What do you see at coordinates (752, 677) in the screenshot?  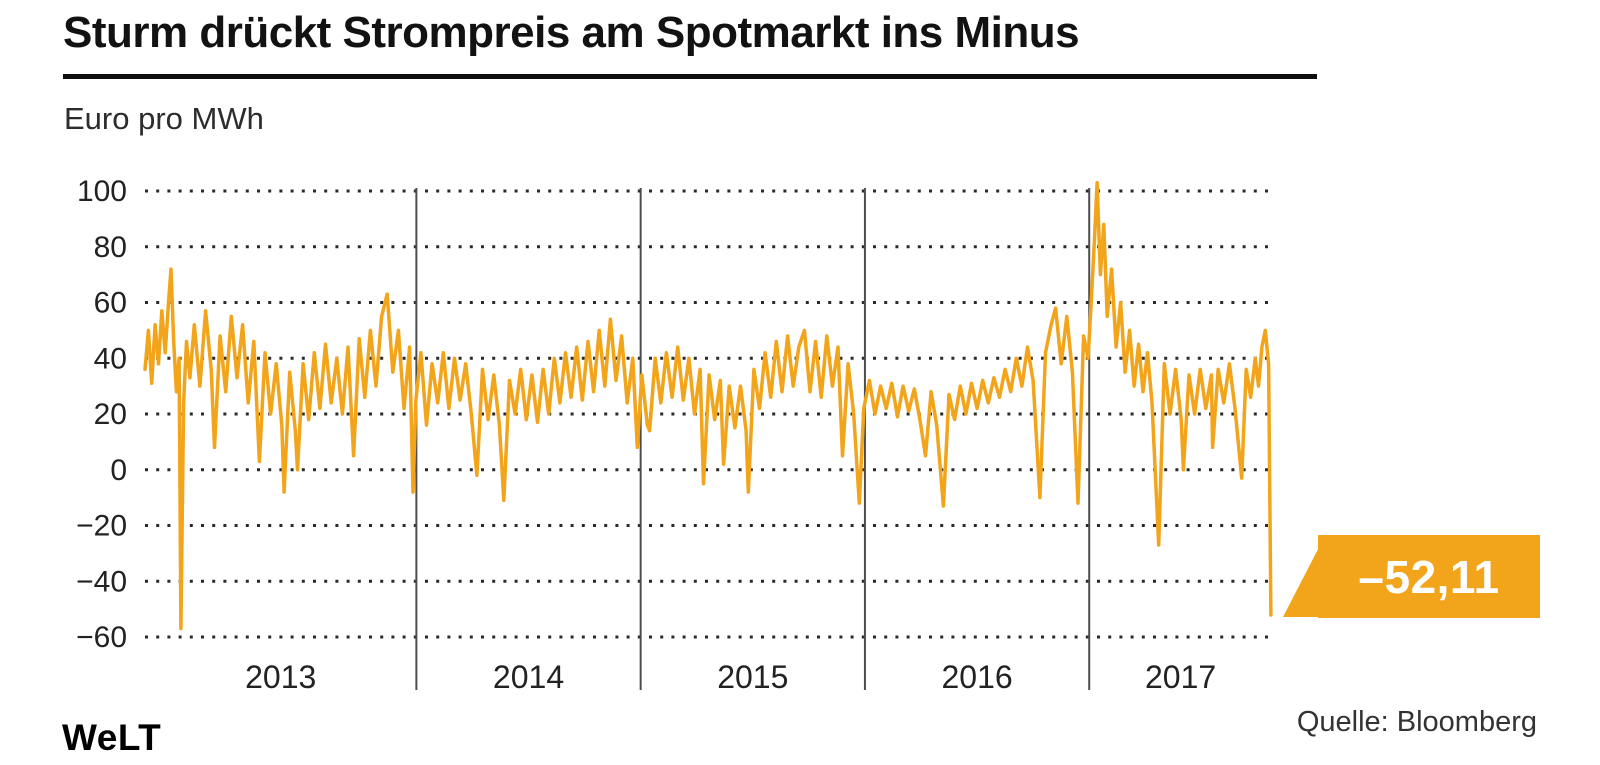 I see `x-year-label: 2015` at bounding box center [752, 677].